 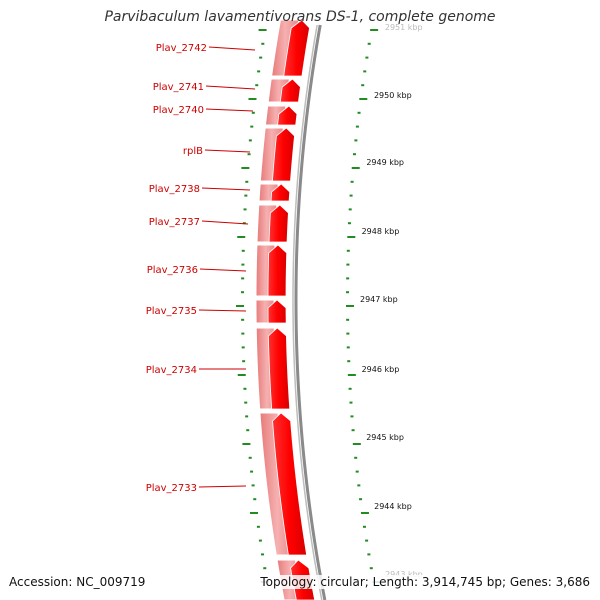 I want to click on scale-label: 2944 kbp, so click(x=393, y=506).